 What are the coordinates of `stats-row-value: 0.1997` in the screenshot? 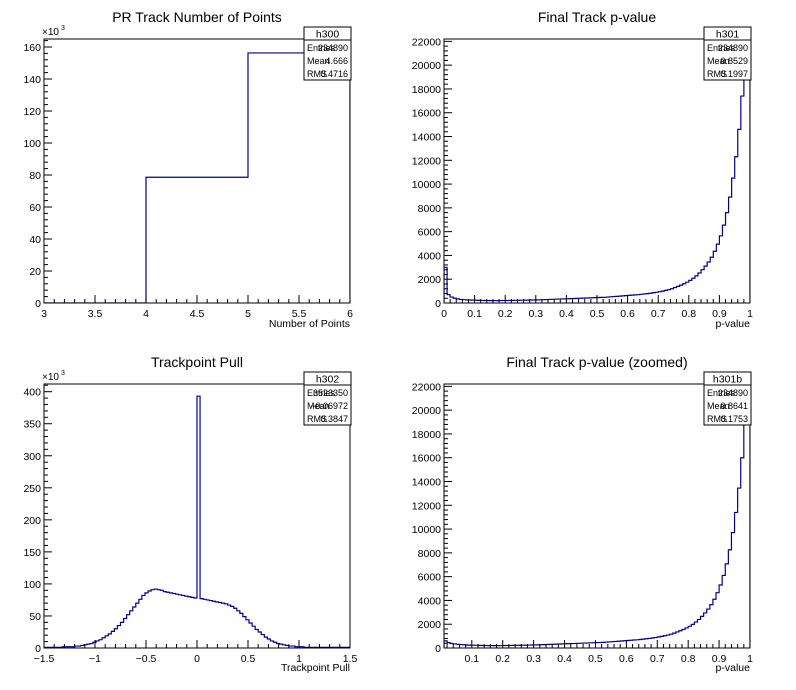 It's located at (734, 74).